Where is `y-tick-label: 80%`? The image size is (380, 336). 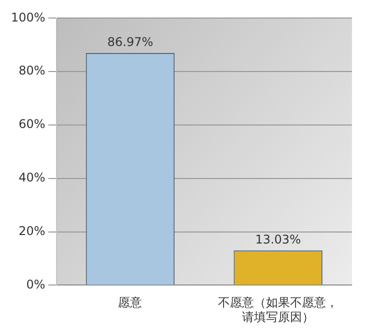
y-tick-label: 80% is located at coordinates (32, 71).